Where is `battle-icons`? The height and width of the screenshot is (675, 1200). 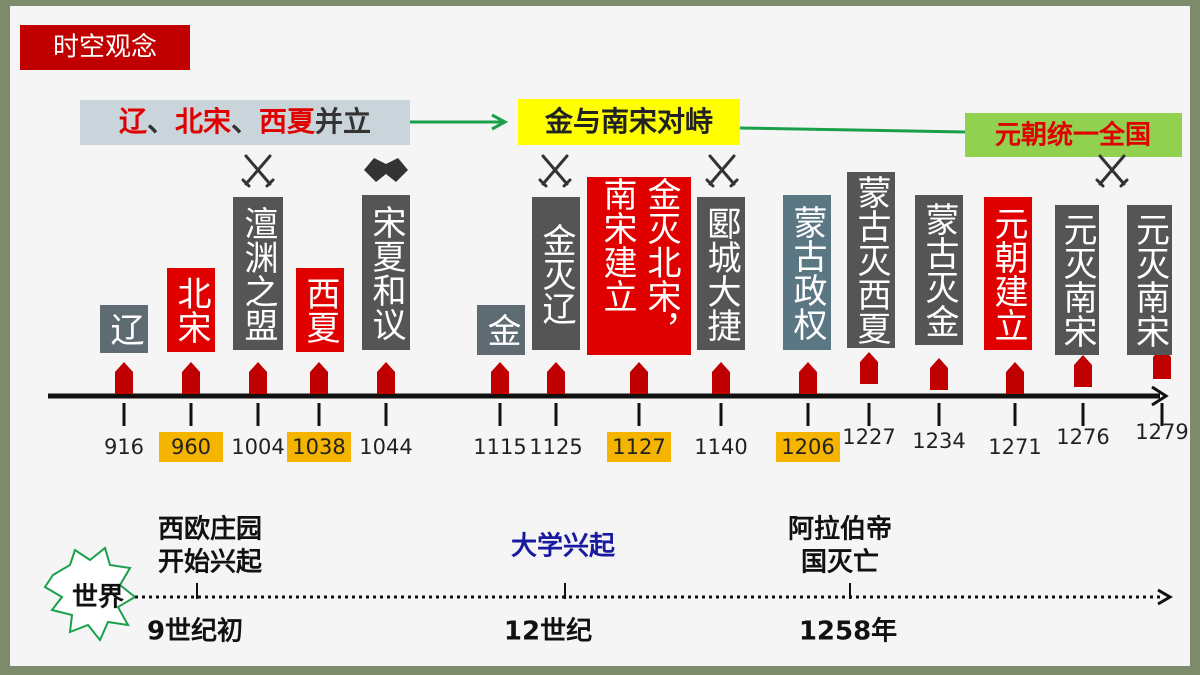 battle-icons is located at coordinates (685, 171).